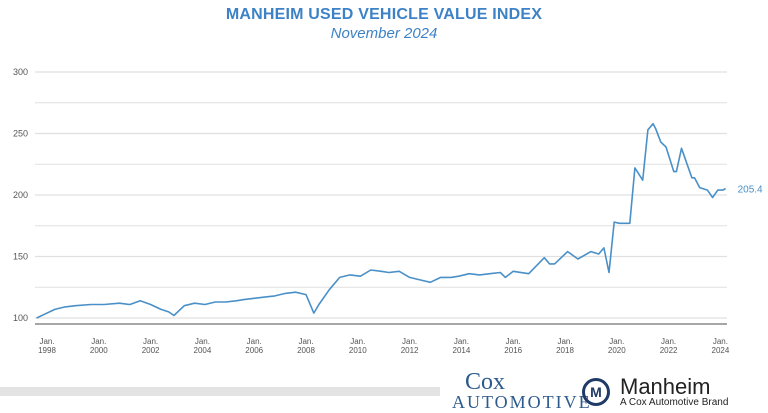 This screenshot has width=768, height=413. What do you see at coordinates (20, 134) in the screenshot?
I see `y-tick-label: 250` at bounding box center [20, 134].